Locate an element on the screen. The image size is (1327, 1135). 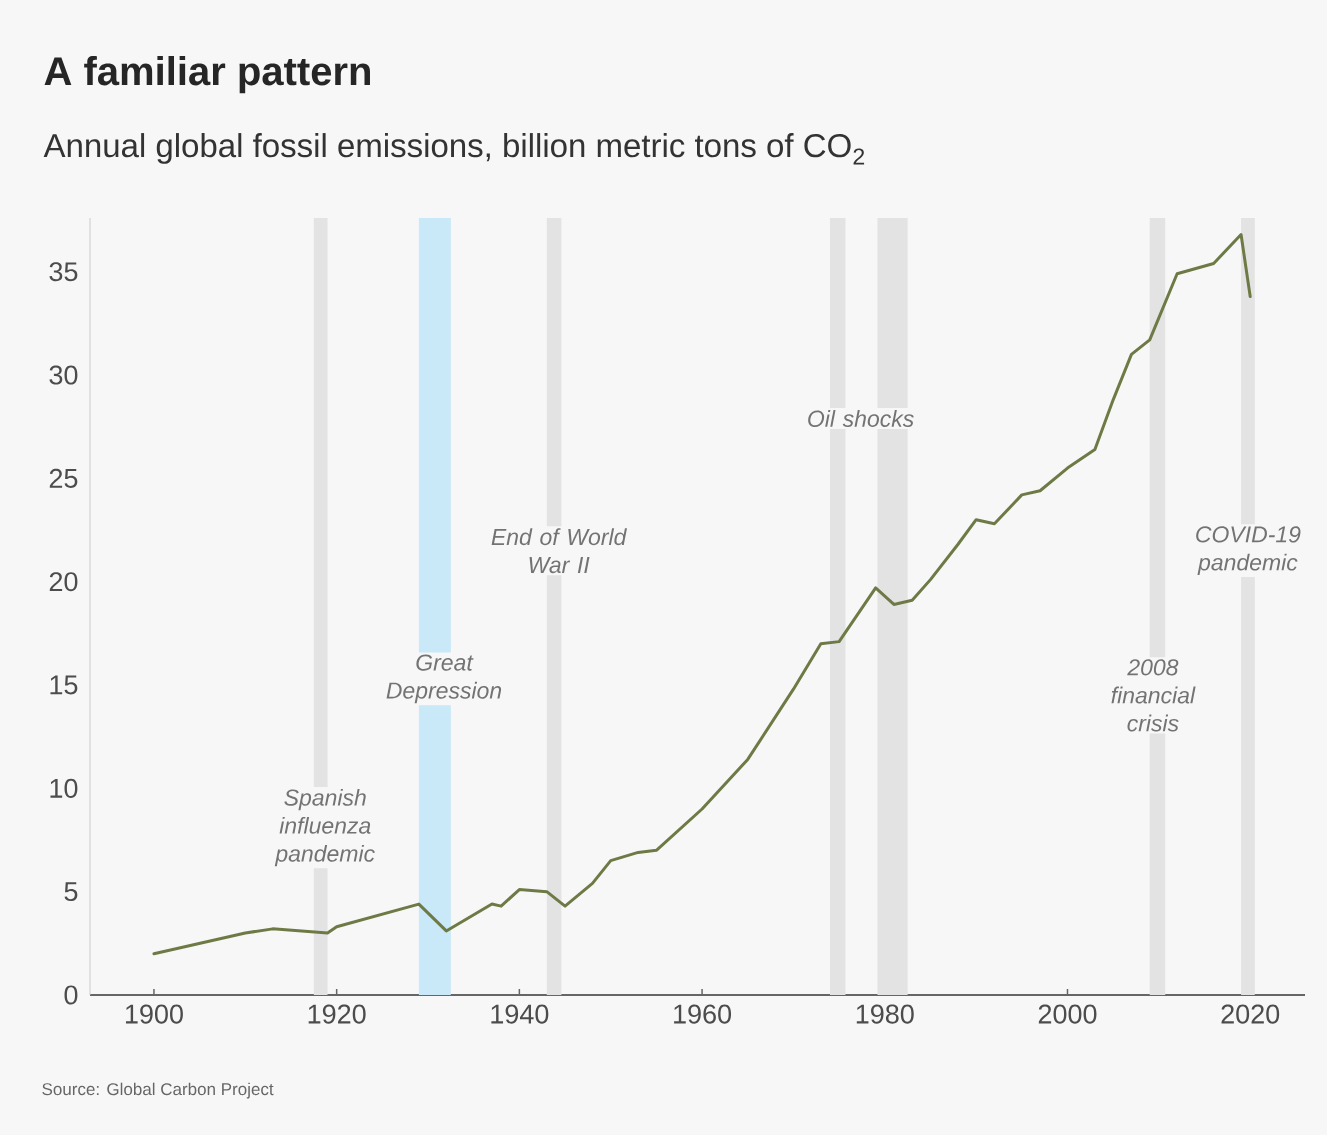
band-label: Oil shocks is located at coordinates (861, 418).